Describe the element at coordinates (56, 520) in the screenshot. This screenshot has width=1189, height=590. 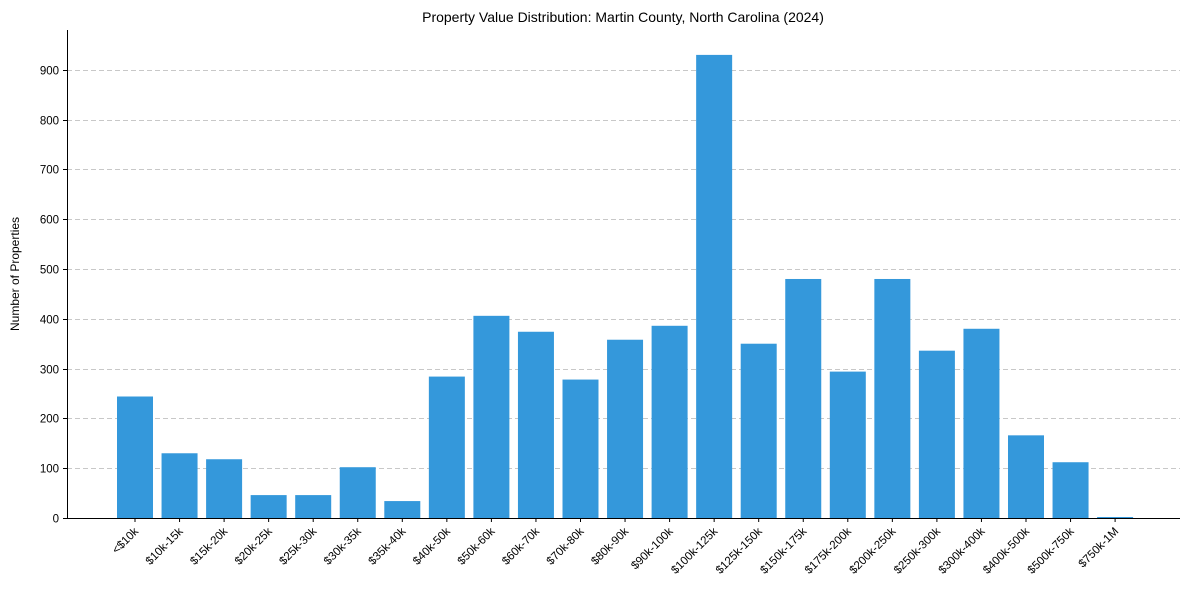
I see `y-tick-label: 0` at that location.